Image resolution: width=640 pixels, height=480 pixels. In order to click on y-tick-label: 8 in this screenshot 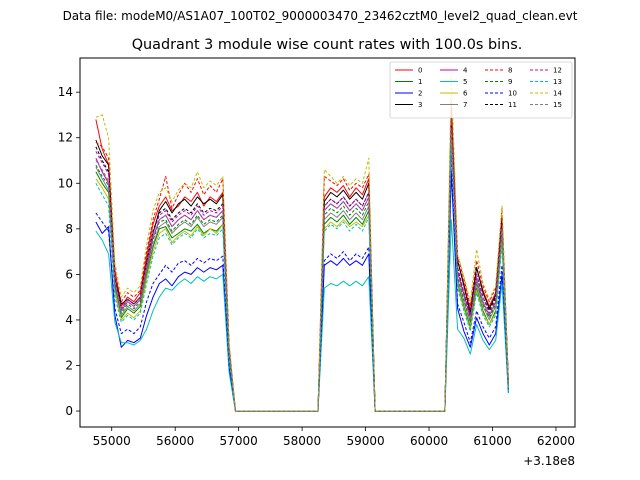, I will do `click(69, 229)`.